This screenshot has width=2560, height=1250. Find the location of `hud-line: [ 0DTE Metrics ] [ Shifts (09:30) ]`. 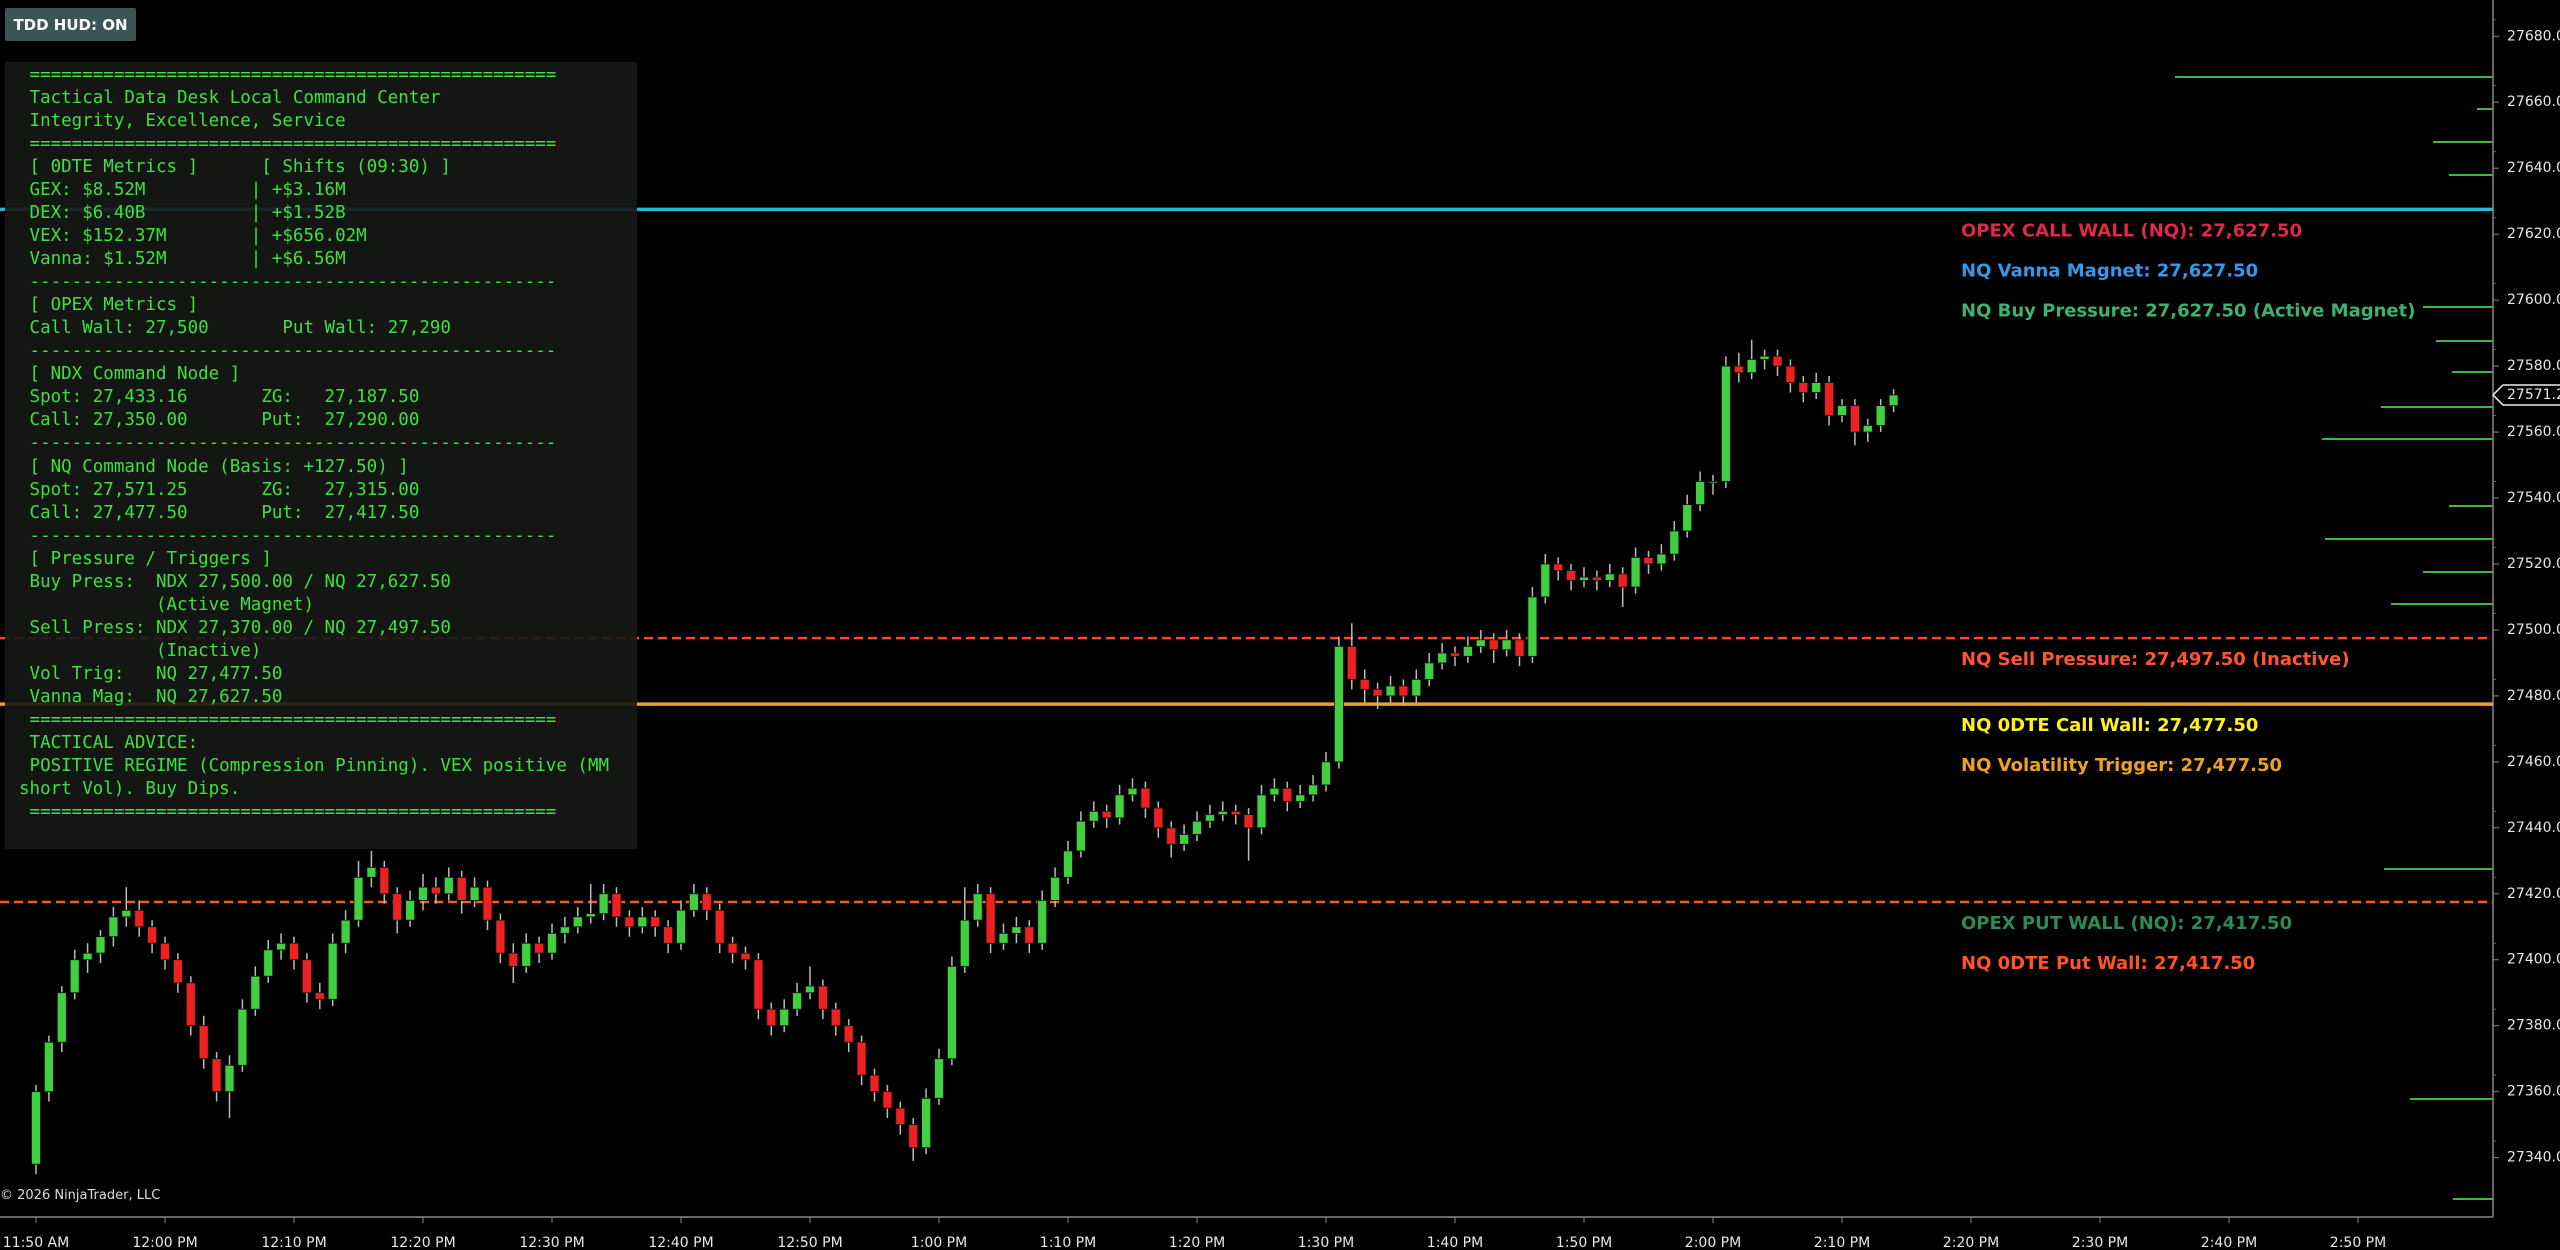

hud-line: [ 0DTE Metrics ] [ Shifts (09:30) ] is located at coordinates (235, 167).